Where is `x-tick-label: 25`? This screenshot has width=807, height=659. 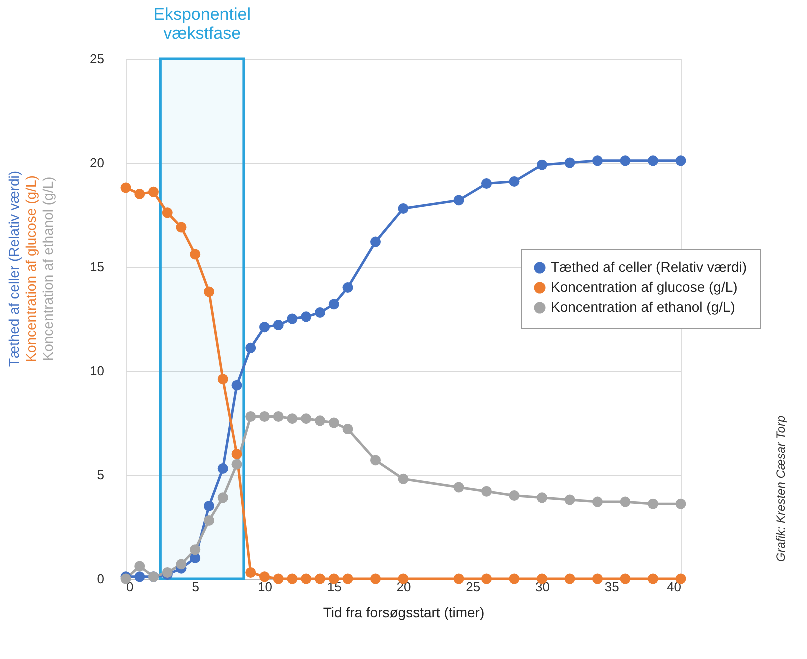 x-tick-label: 25 is located at coordinates (473, 587).